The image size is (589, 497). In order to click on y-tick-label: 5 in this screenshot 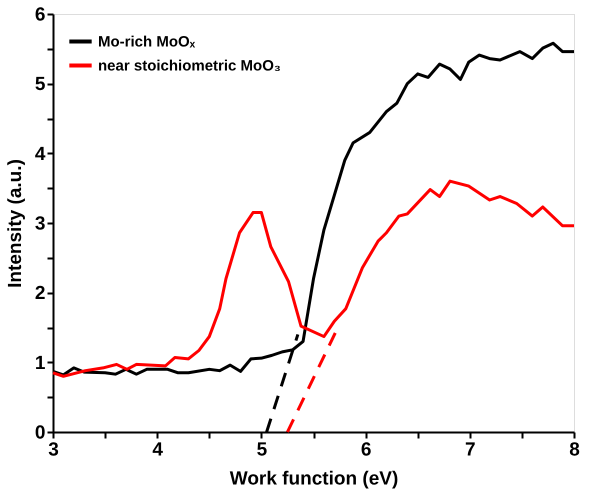, I will do `click(40, 85)`.